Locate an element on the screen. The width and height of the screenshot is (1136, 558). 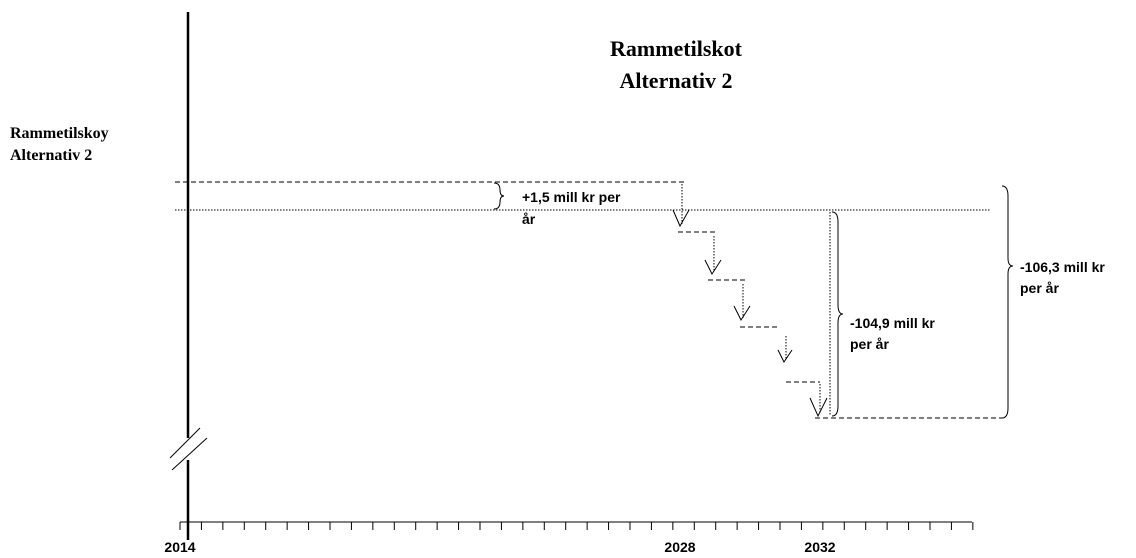
axis-label: 2032 is located at coordinates (819, 547).